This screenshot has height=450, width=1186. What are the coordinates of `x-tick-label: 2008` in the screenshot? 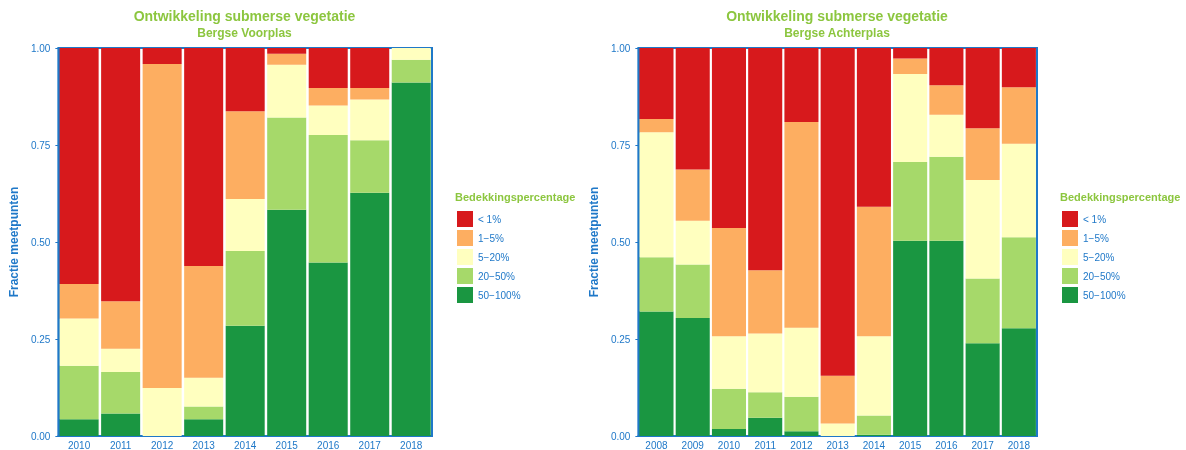 It's located at (657, 444).